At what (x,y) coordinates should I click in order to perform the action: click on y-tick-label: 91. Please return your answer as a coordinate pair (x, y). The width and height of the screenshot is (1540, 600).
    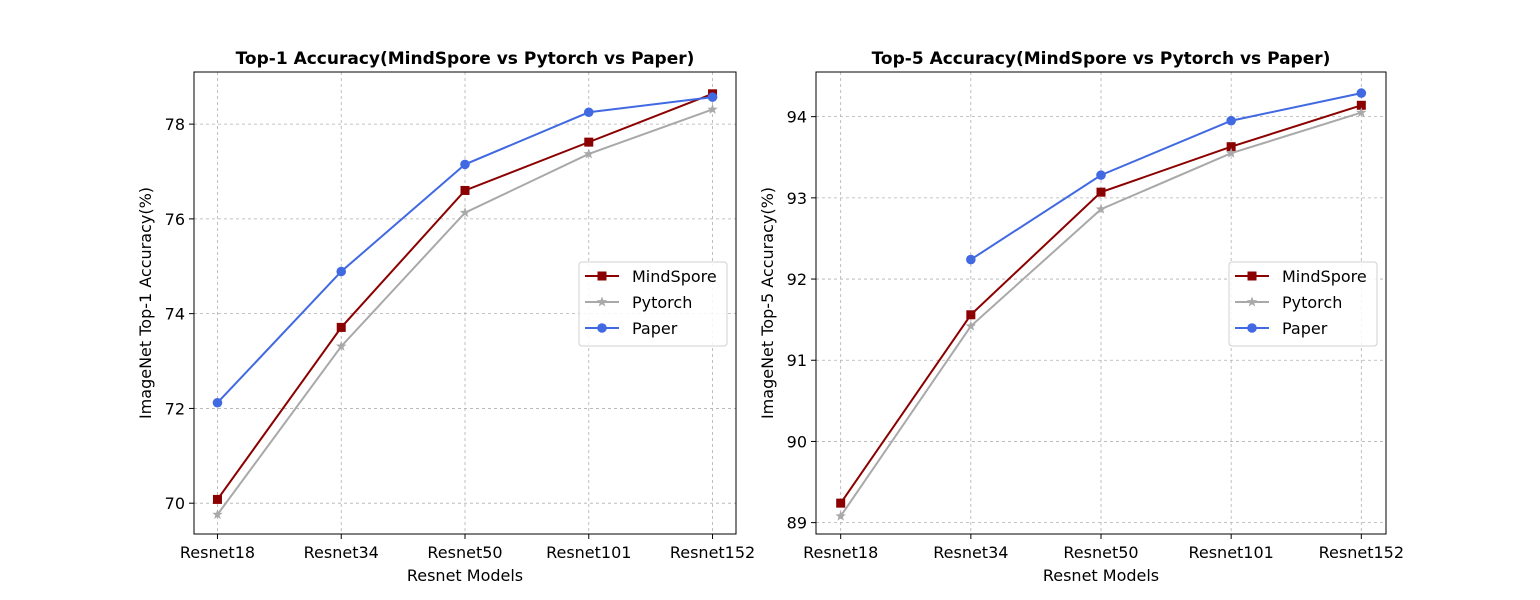
    Looking at the image, I should click on (797, 360).